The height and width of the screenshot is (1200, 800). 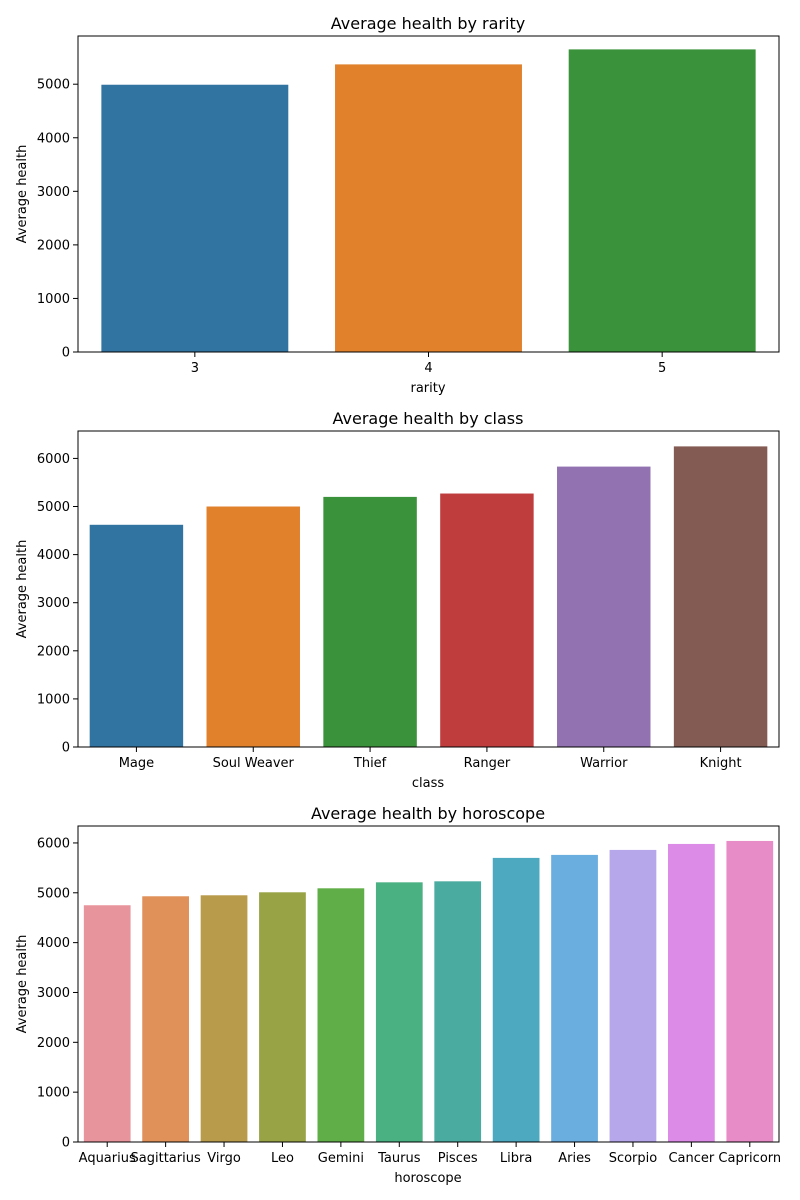 What do you see at coordinates (107, 1158) in the screenshot?
I see `x-tick-label: Aquarius` at bounding box center [107, 1158].